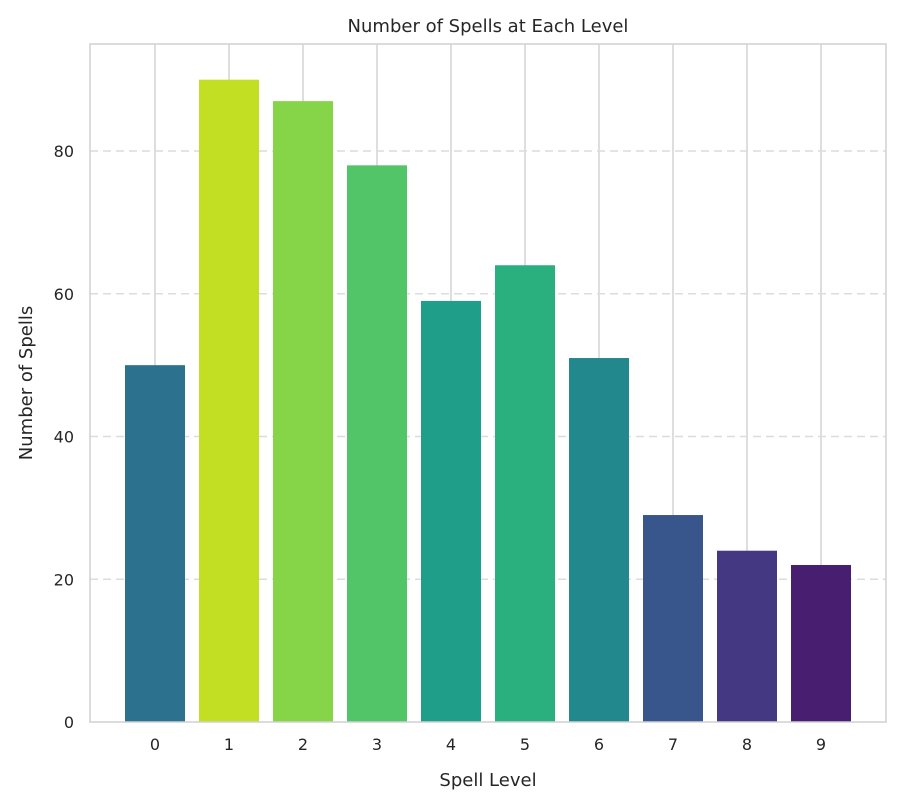 This screenshot has width=900, height=808. What do you see at coordinates (64, 151) in the screenshot?
I see `y-tick-label: 80` at bounding box center [64, 151].